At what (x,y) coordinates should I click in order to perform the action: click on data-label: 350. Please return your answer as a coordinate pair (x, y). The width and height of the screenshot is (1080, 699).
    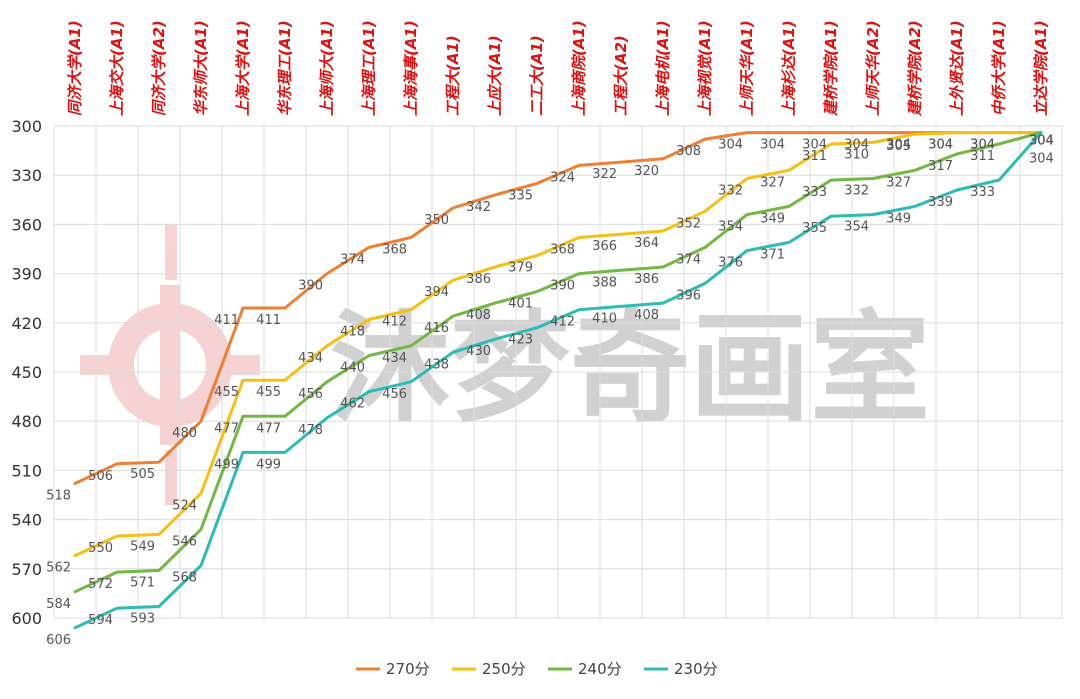
    Looking at the image, I should click on (436, 220).